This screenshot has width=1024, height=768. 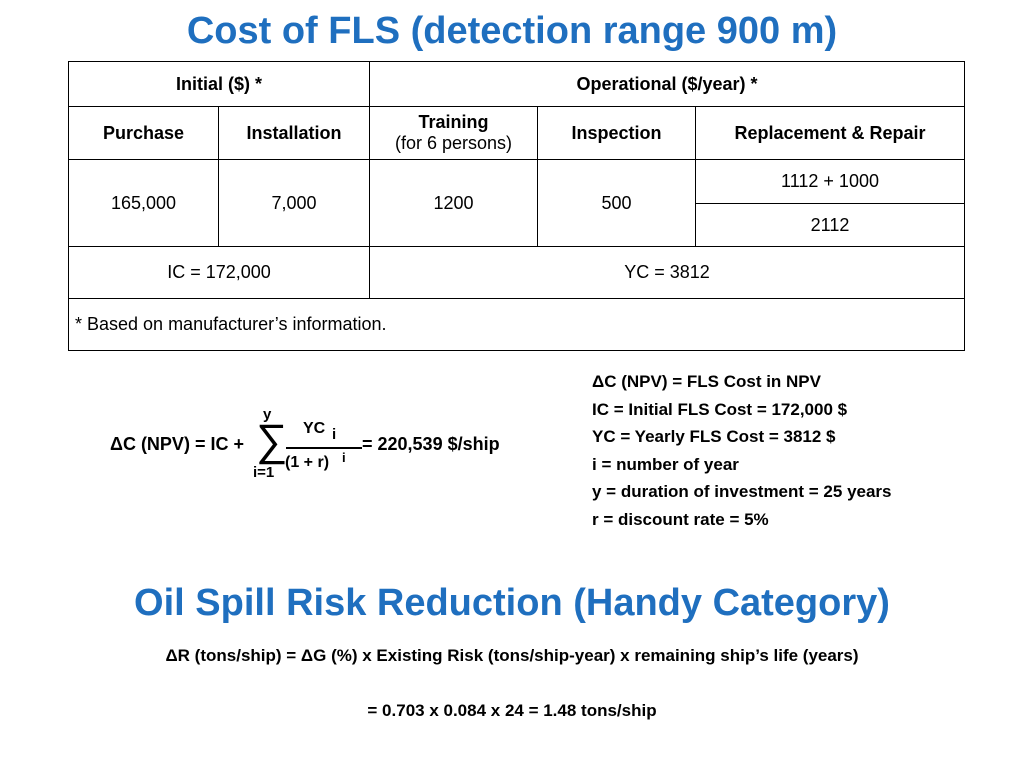 What do you see at coordinates (267, 414) in the screenshot?
I see `formula-sum-upper: y` at bounding box center [267, 414].